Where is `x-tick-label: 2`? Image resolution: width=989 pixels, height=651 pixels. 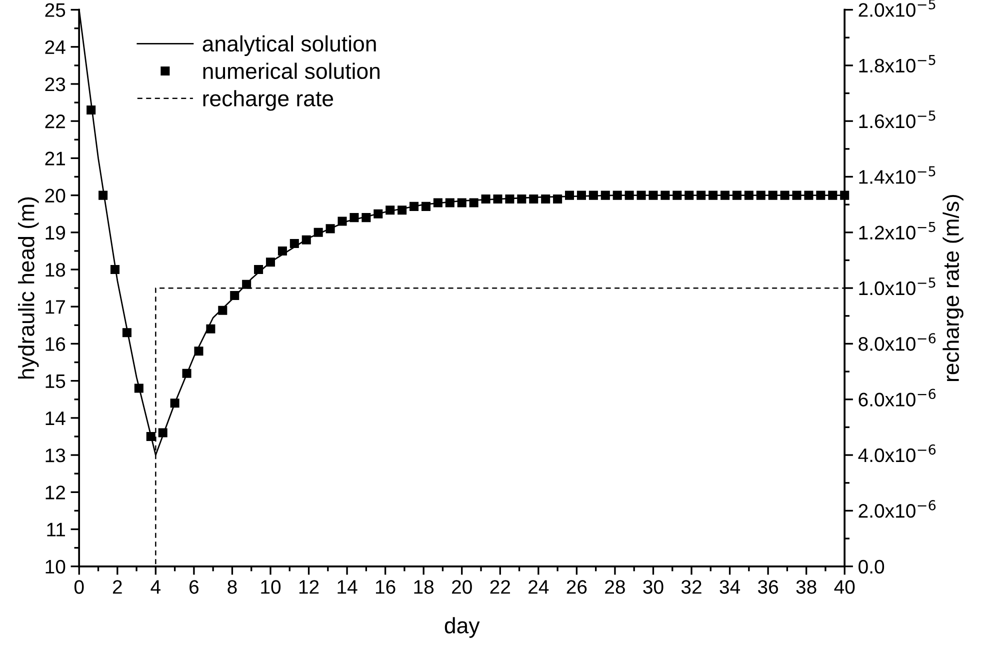 x-tick-label: 2 is located at coordinates (117, 587).